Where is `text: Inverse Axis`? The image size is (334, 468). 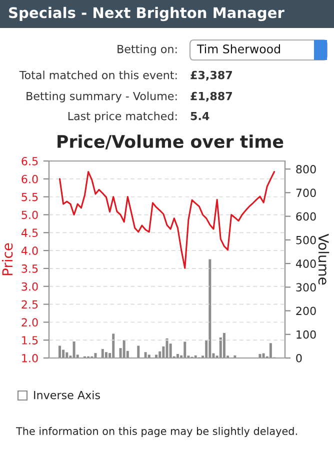 text: Inverse Axis is located at coordinates (67, 395).